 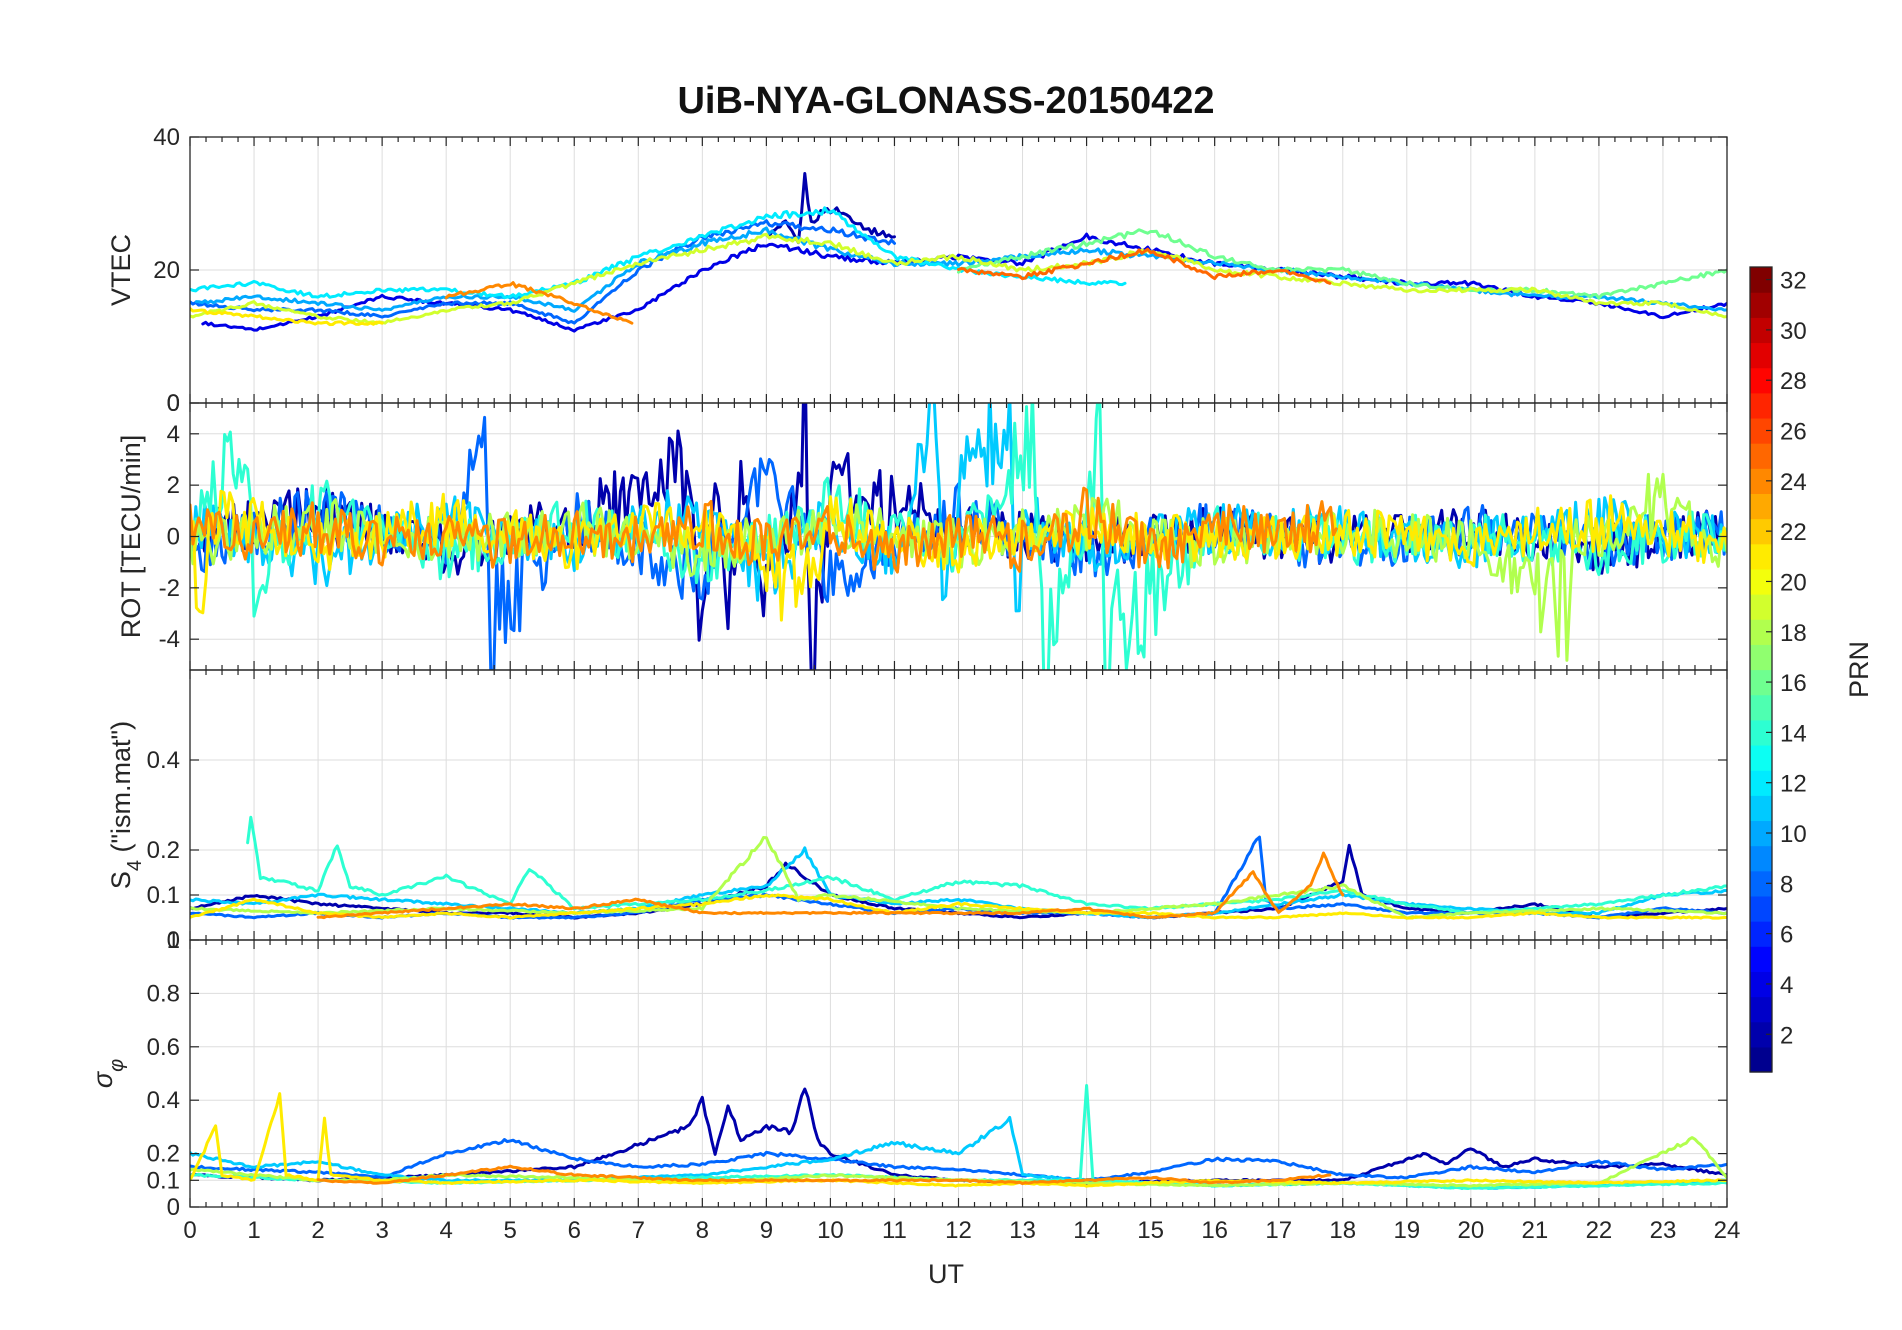 I want to click on x-tick-label: 15, so click(x=1150, y=1230).